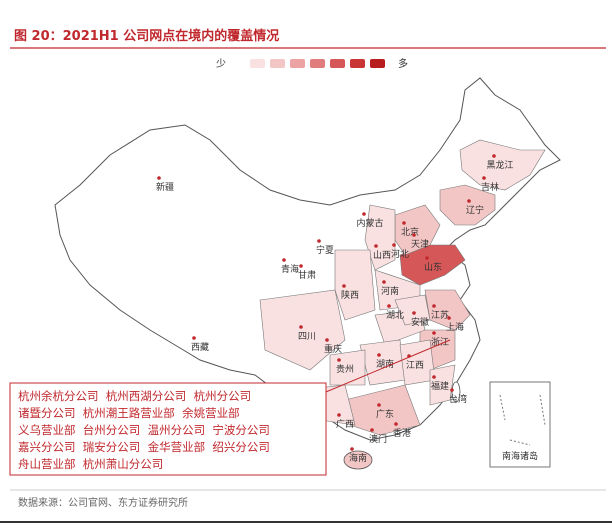  What do you see at coordinates (475, 210) in the screenshot?
I see `province-label: 辽宁` at bounding box center [475, 210].